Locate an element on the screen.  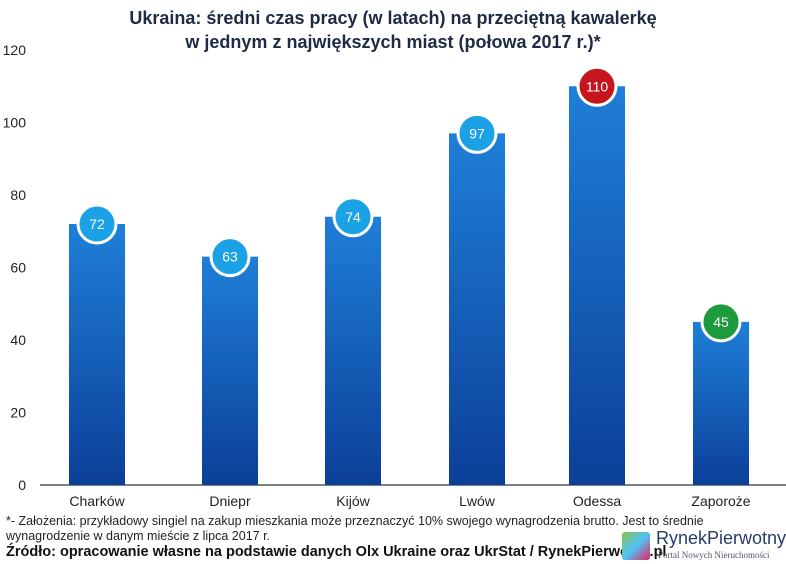
data-label: 72 is located at coordinates (97, 224).